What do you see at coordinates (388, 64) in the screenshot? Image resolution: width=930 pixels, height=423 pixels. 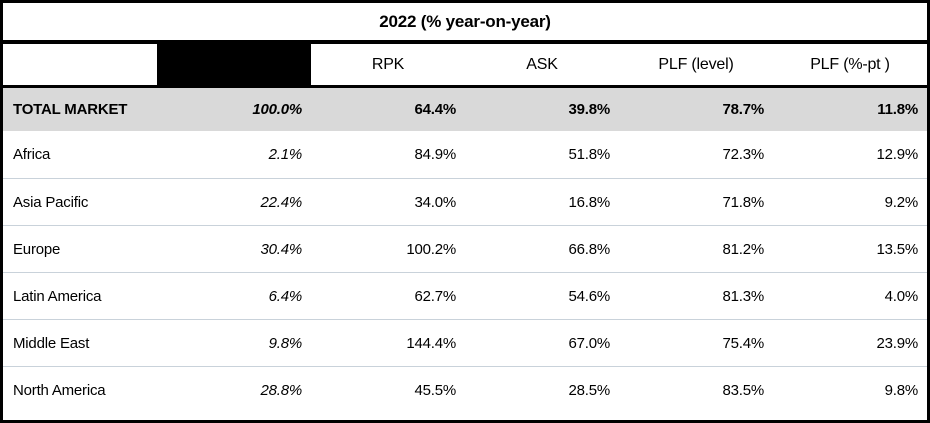 I see `header-rpk: RPK` at bounding box center [388, 64].